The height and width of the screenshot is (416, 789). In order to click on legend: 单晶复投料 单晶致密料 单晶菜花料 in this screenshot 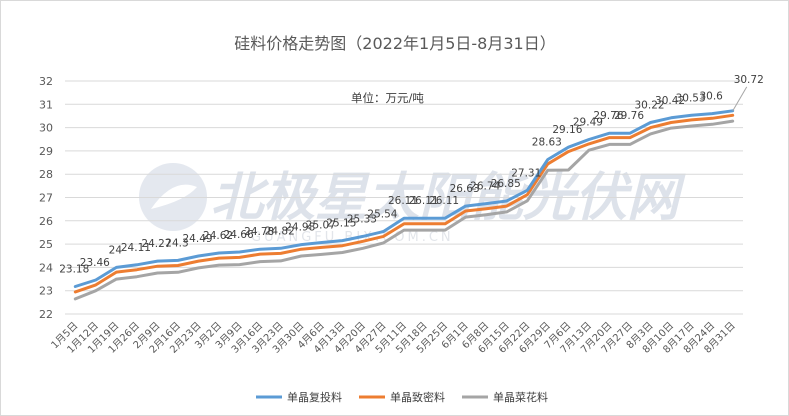, I will do `click(402, 397)`.